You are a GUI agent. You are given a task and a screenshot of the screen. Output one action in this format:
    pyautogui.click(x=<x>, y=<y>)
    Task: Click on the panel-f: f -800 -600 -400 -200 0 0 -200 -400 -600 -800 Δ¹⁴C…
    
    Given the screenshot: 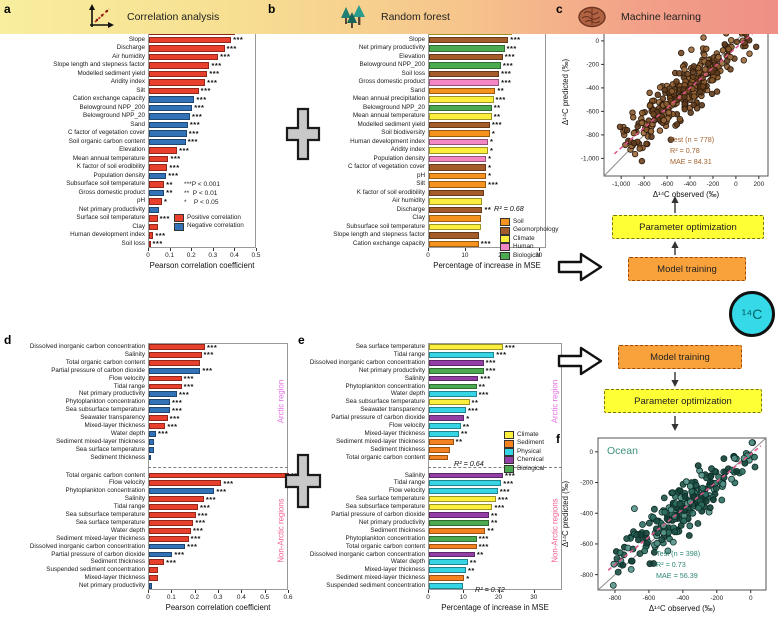 What is the action you would take?
    pyautogui.click(x=667, y=527)
    